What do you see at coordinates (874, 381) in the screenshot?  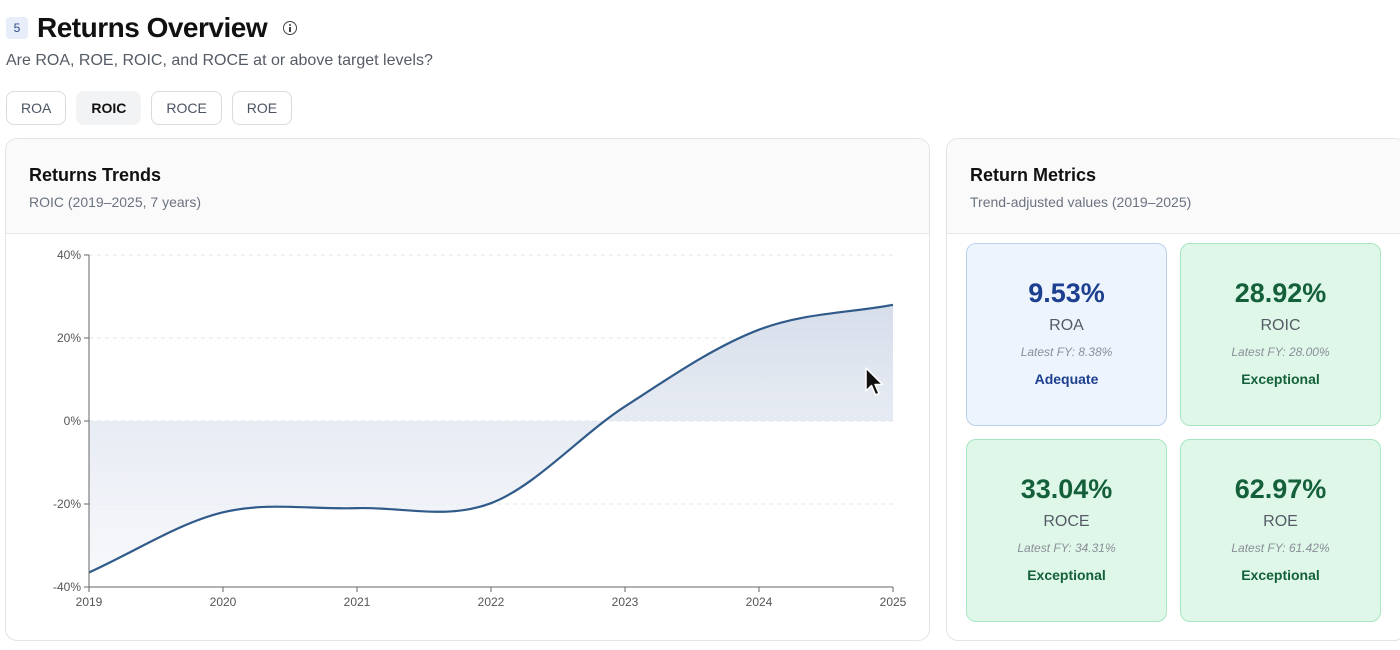 I see `mouse-cursor-icon` at bounding box center [874, 381].